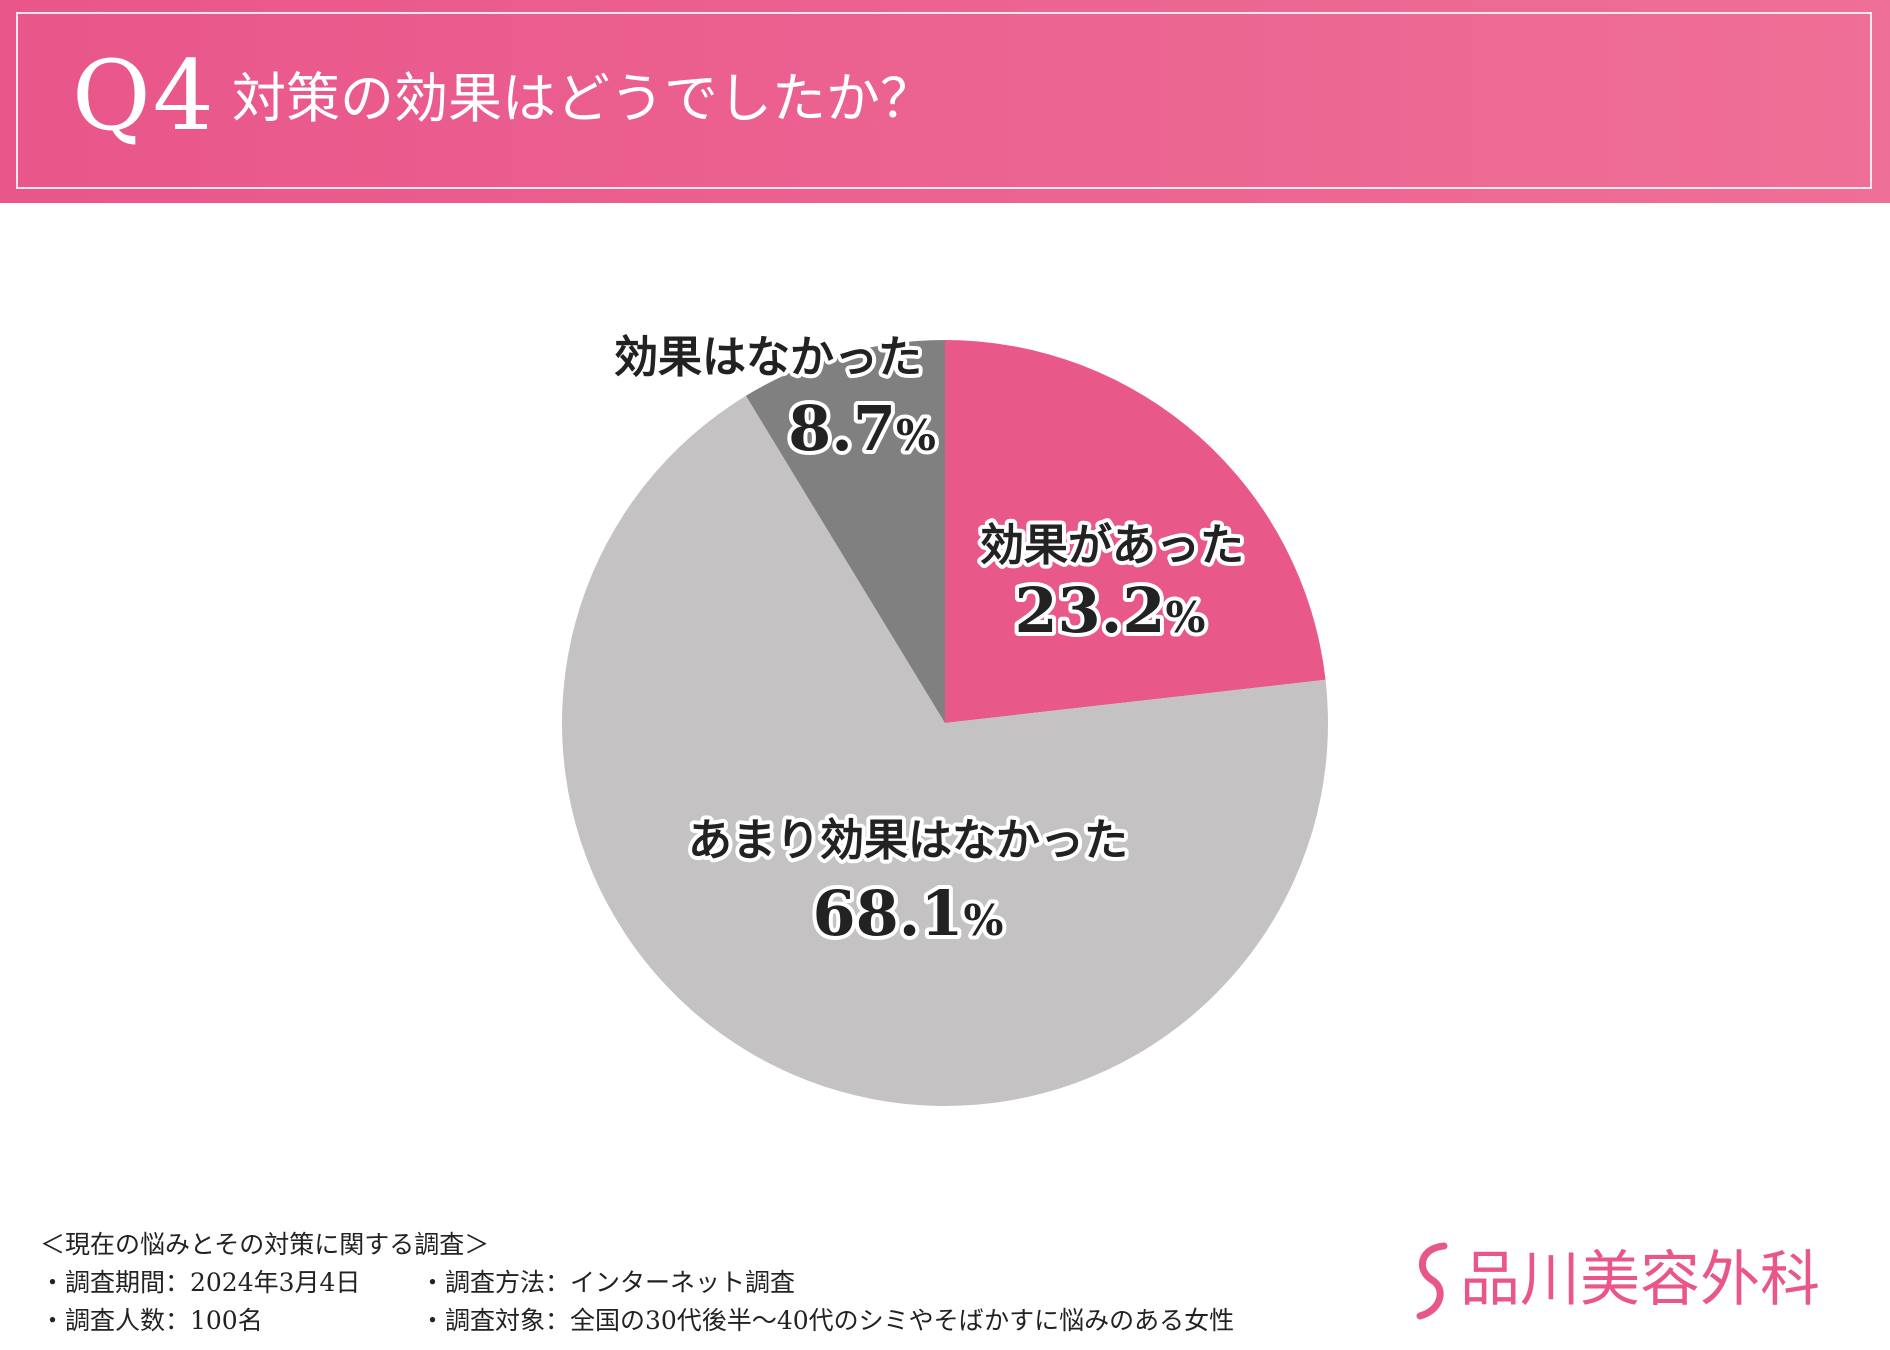  Describe the element at coordinates (845, 531) in the screenshot. I see `slice-not-effective` at that location.